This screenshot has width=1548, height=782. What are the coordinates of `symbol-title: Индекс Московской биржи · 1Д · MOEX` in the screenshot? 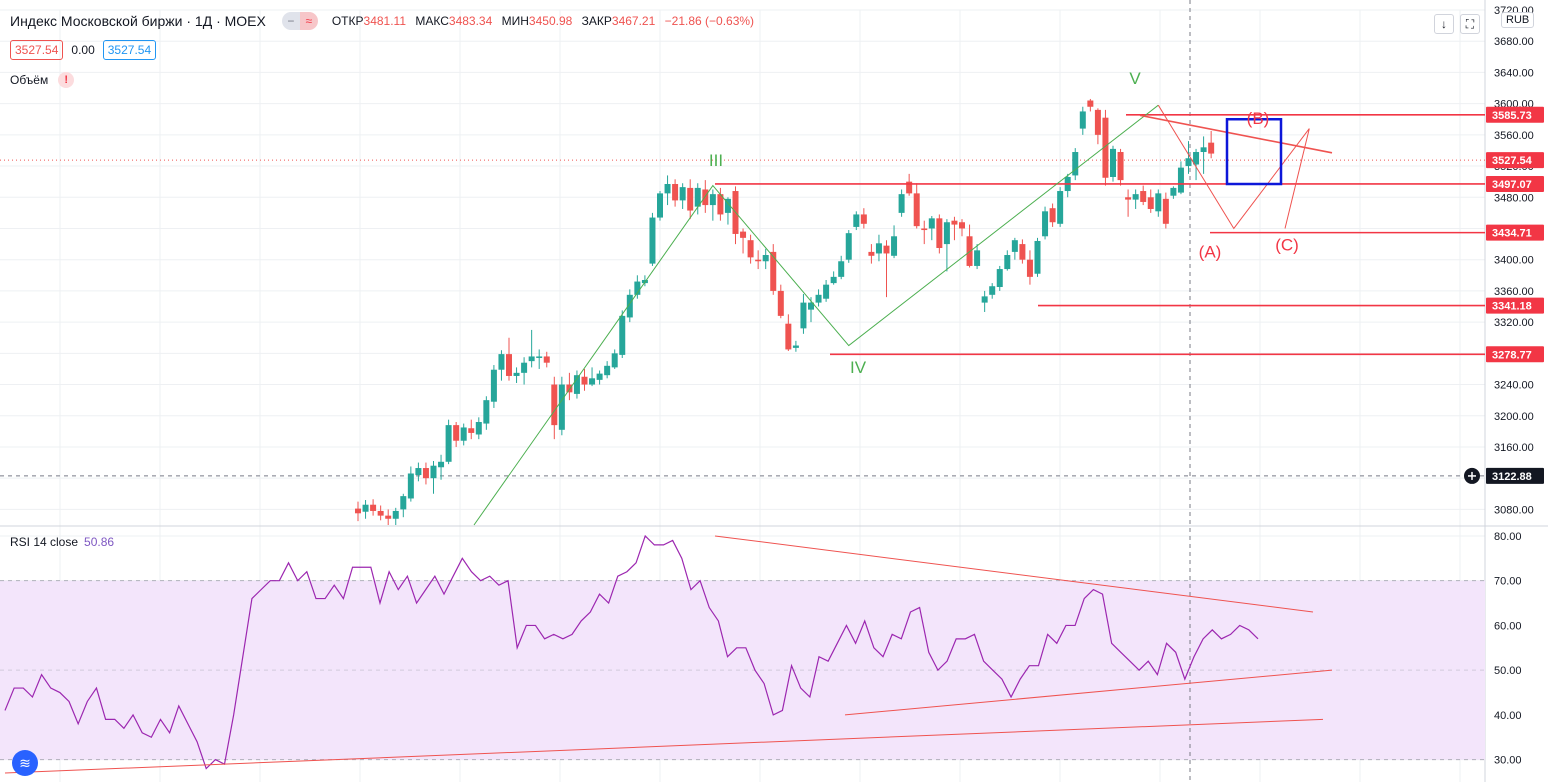 It's located at (138, 21).